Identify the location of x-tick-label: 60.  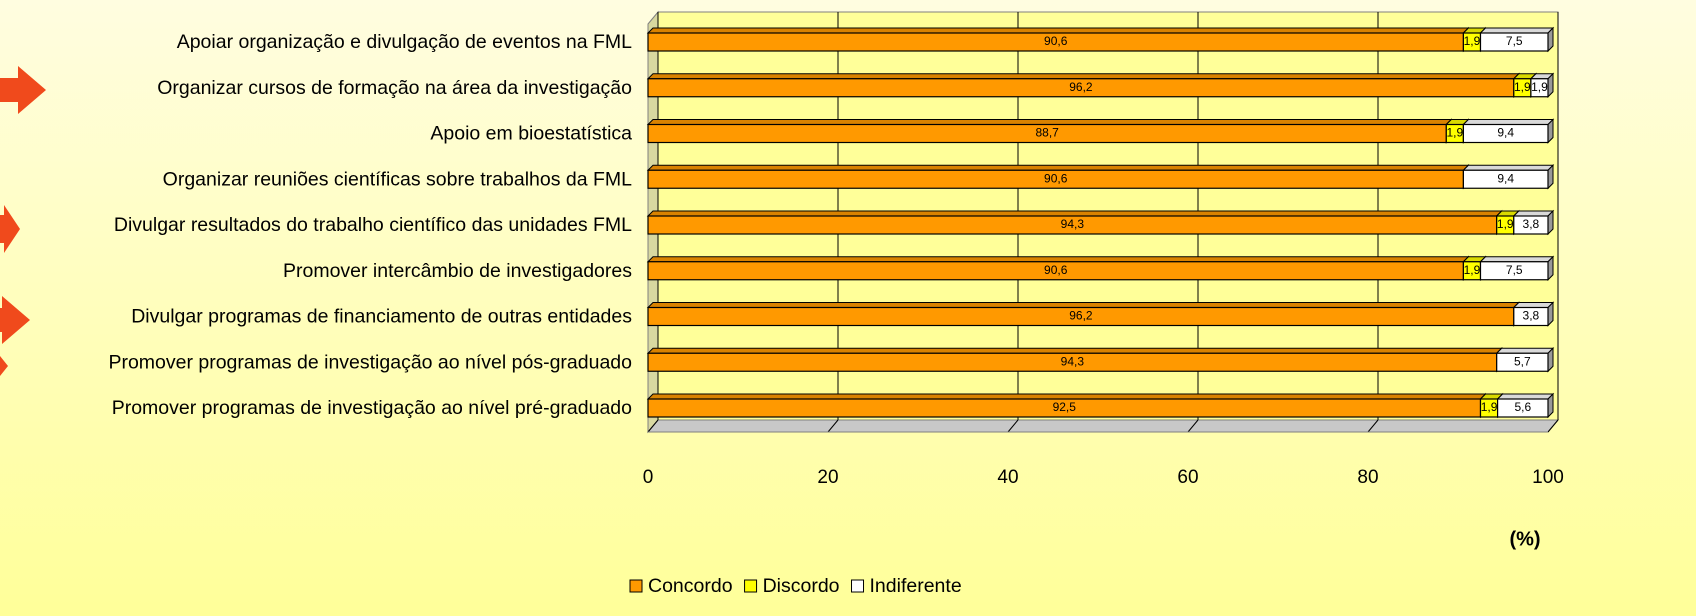
(1187, 477).